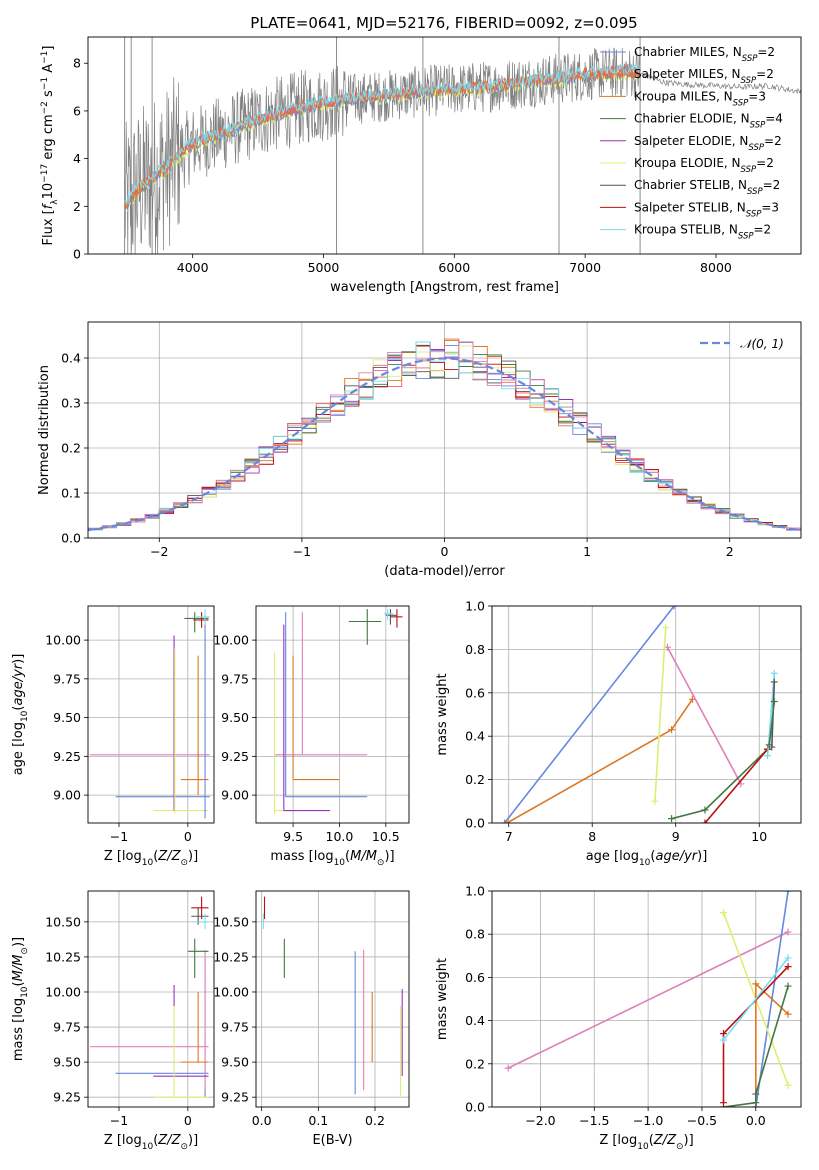  I want to click on y-tick-label: 6, so click(77, 110).